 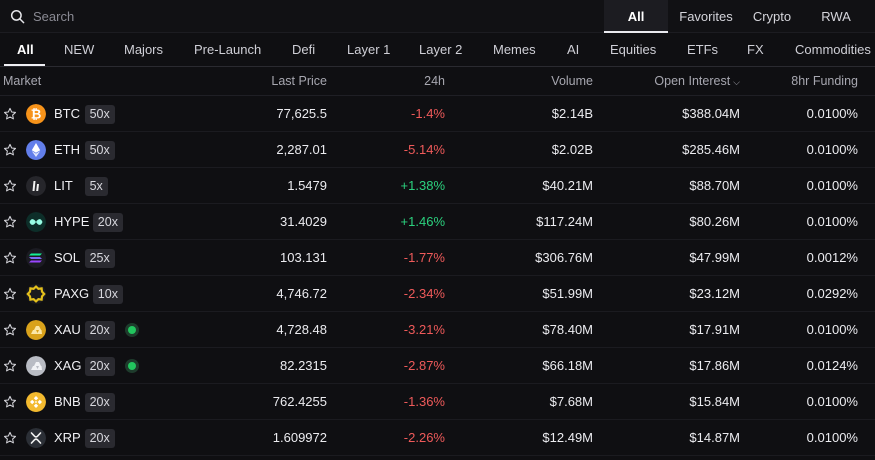 What do you see at coordinates (303, 257) in the screenshot?
I see `last-price: 103.131` at bounding box center [303, 257].